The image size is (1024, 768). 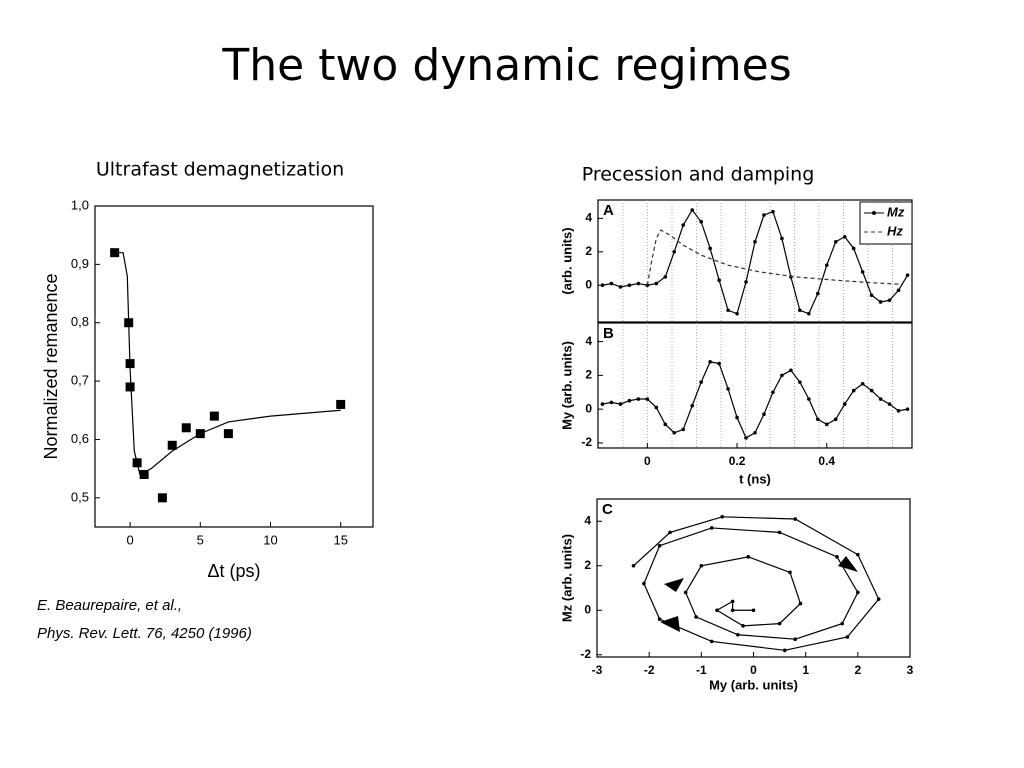 I want to click on y-axis-label: (arb. units), so click(x=566, y=260).